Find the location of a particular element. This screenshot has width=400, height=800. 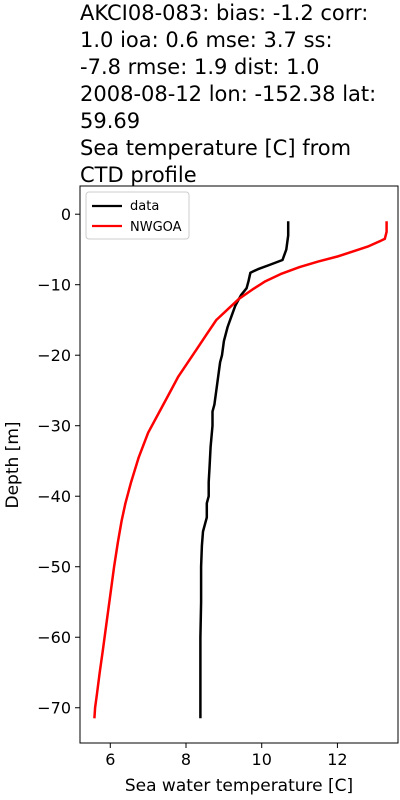

legend-label-data: data is located at coordinates (144, 206).